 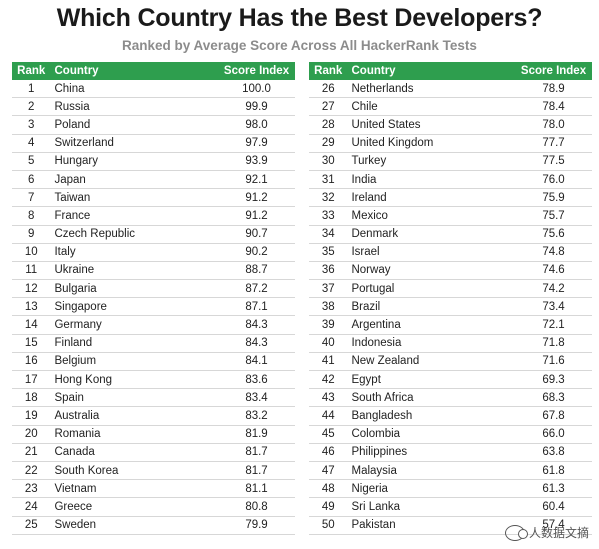 I want to click on rank-cell: 14, so click(x=31, y=325).